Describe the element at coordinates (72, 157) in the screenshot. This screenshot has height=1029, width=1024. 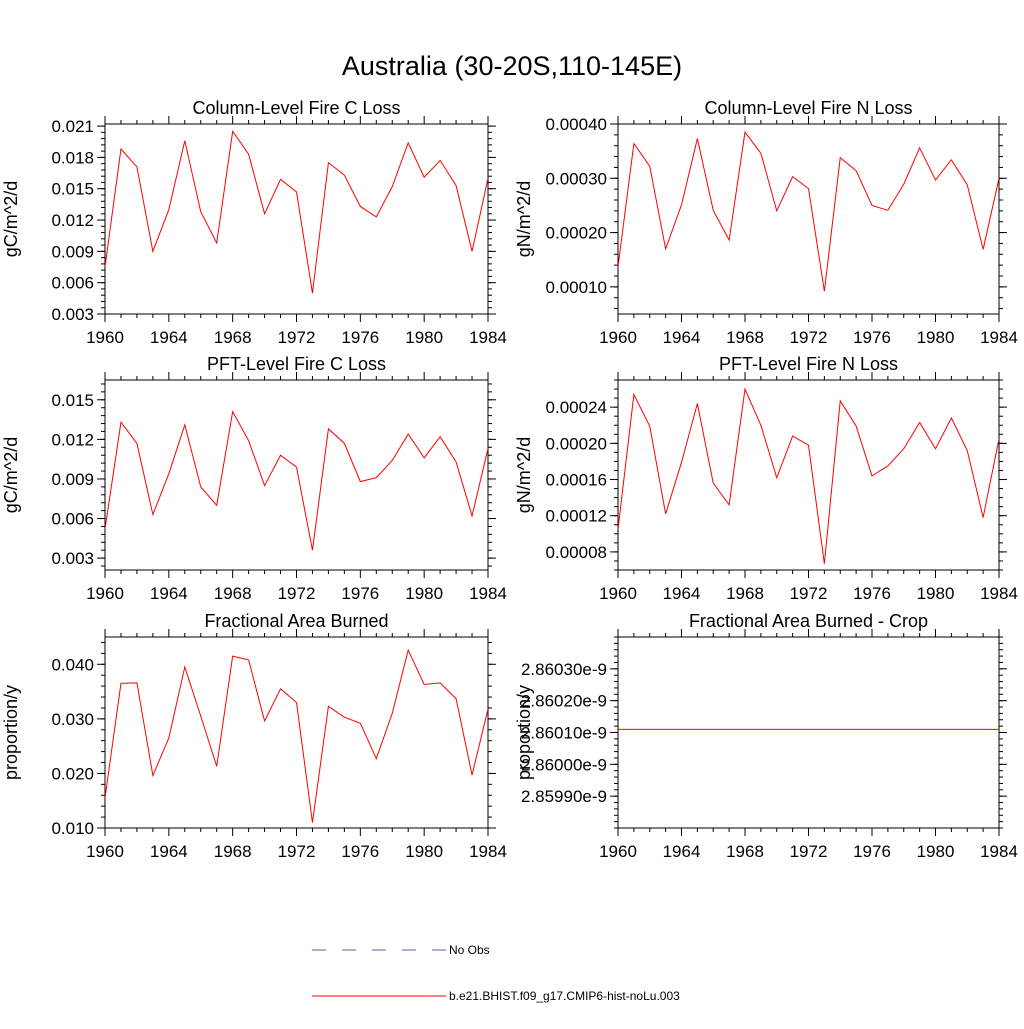
I see `y-tick-label: 0.018` at that location.